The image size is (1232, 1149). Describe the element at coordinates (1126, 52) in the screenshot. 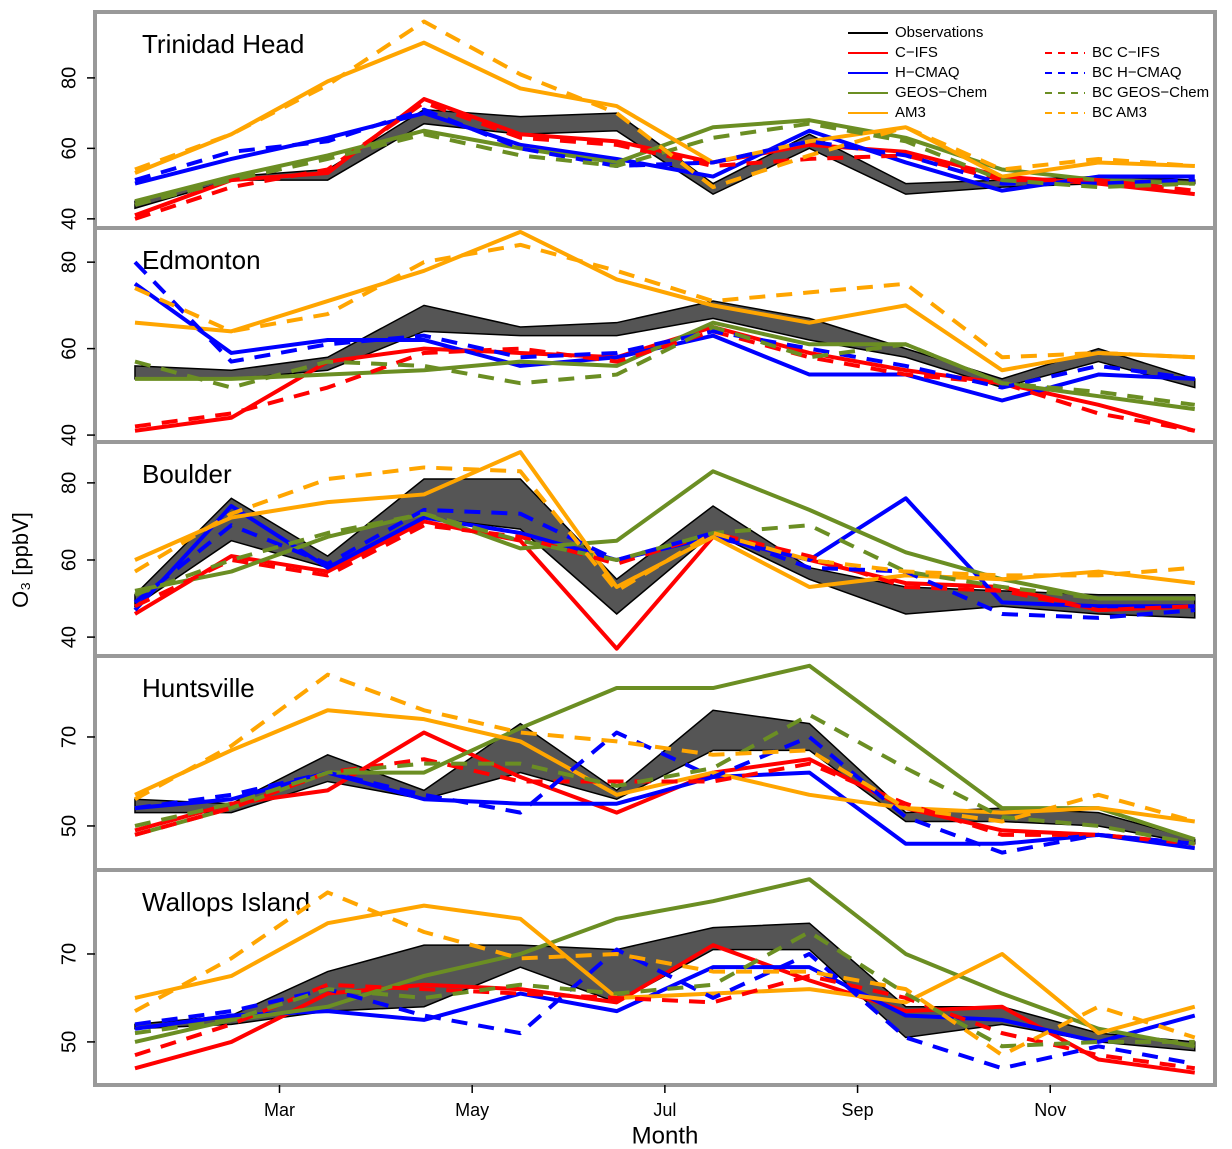

I see `legend-label: BC C−IFS` at that location.